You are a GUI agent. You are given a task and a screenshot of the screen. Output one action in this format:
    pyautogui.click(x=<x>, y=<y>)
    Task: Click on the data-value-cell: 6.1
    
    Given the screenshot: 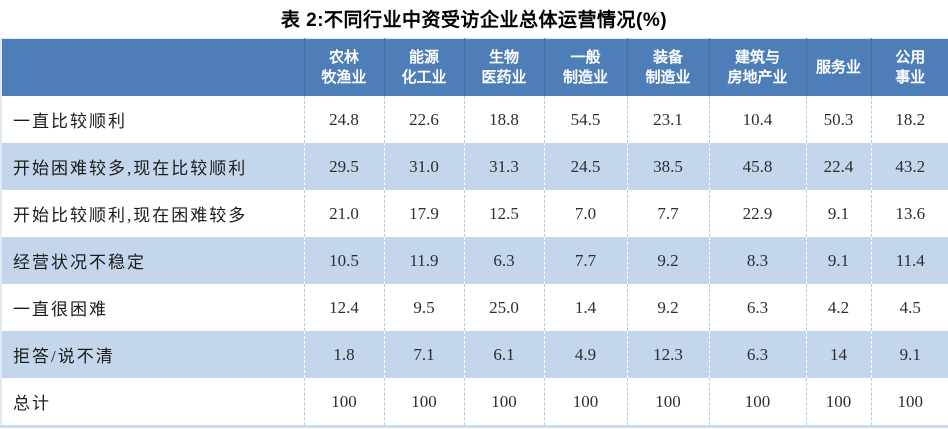 What is the action you would take?
    pyautogui.click(x=503, y=354)
    